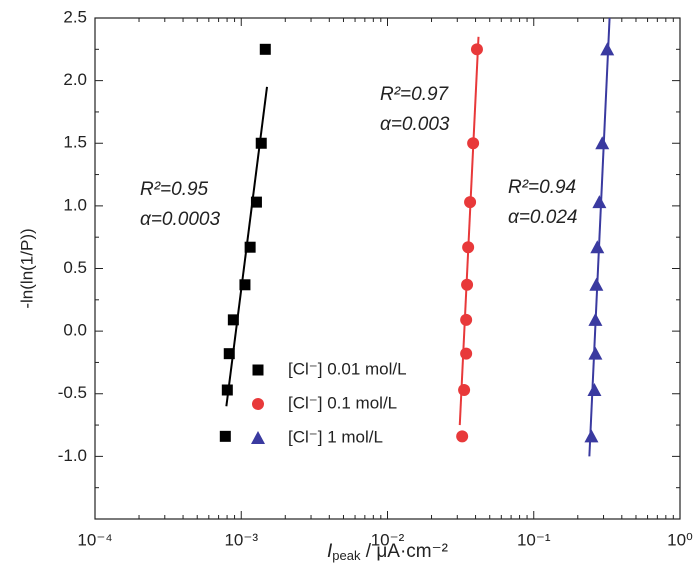 The height and width of the screenshot is (568, 700). I want to click on annotation: α=0.003, so click(415, 124).